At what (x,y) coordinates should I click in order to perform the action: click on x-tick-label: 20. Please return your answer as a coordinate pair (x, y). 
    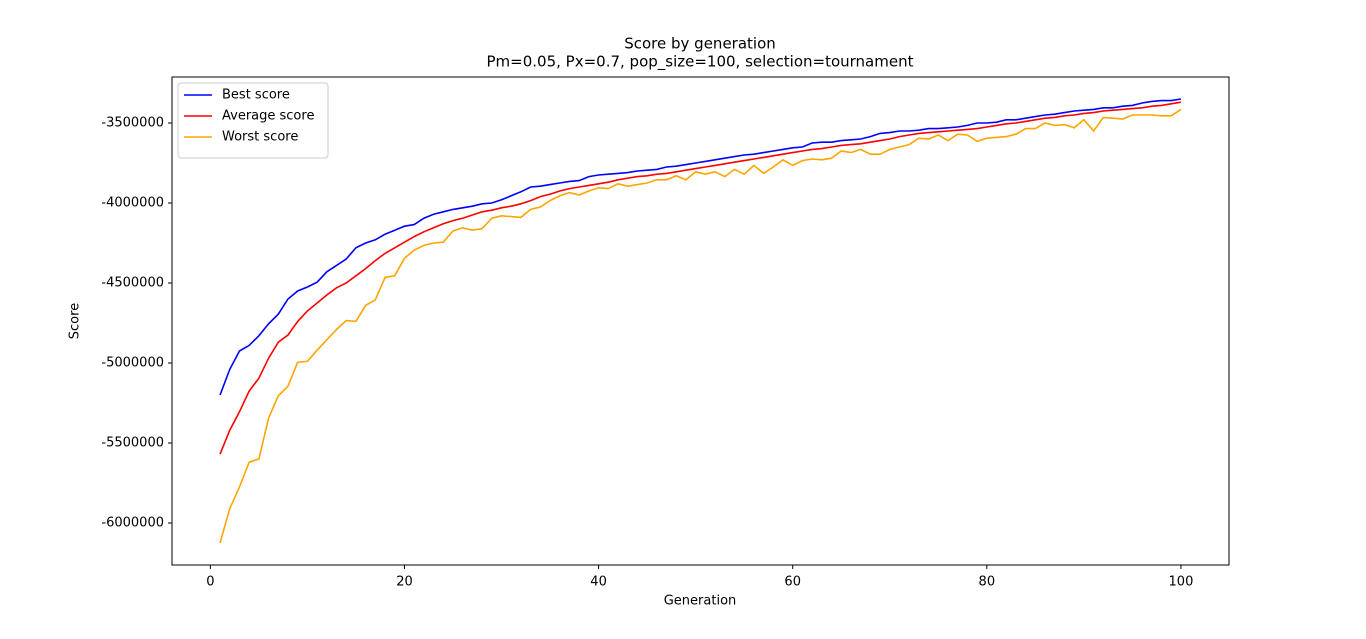
    Looking at the image, I should click on (404, 582).